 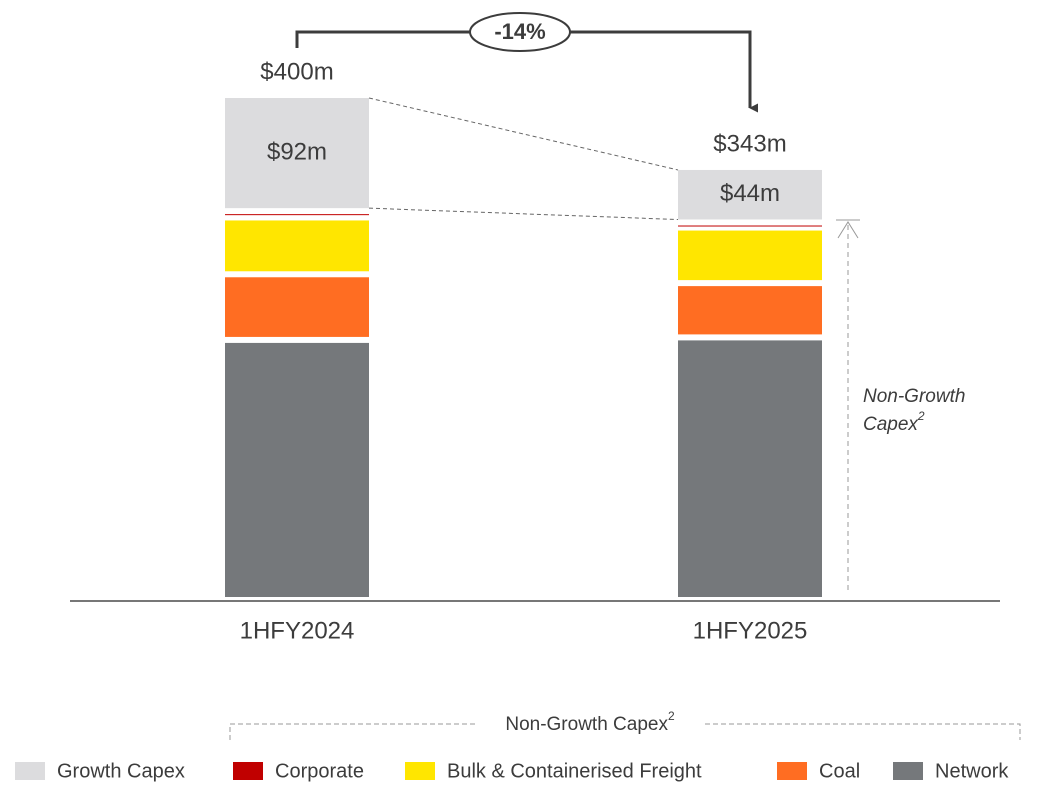 I want to click on non-growth-arrowhead, so click(x=848, y=230).